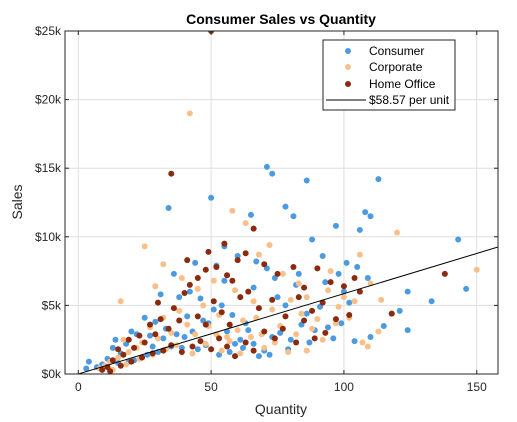 This screenshot has height=422, width=517. I want to click on y-axis-title: Sales, so click(17, 201).